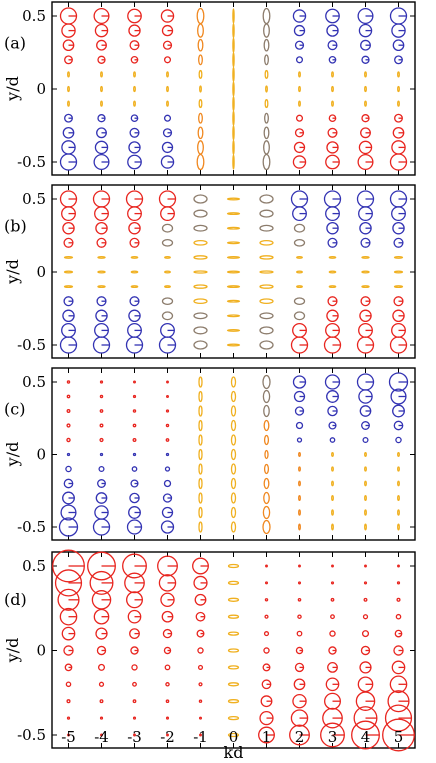 This screenshot has height=763, width=436. I want to click on x-tick-label: 5, so click(399, 737).